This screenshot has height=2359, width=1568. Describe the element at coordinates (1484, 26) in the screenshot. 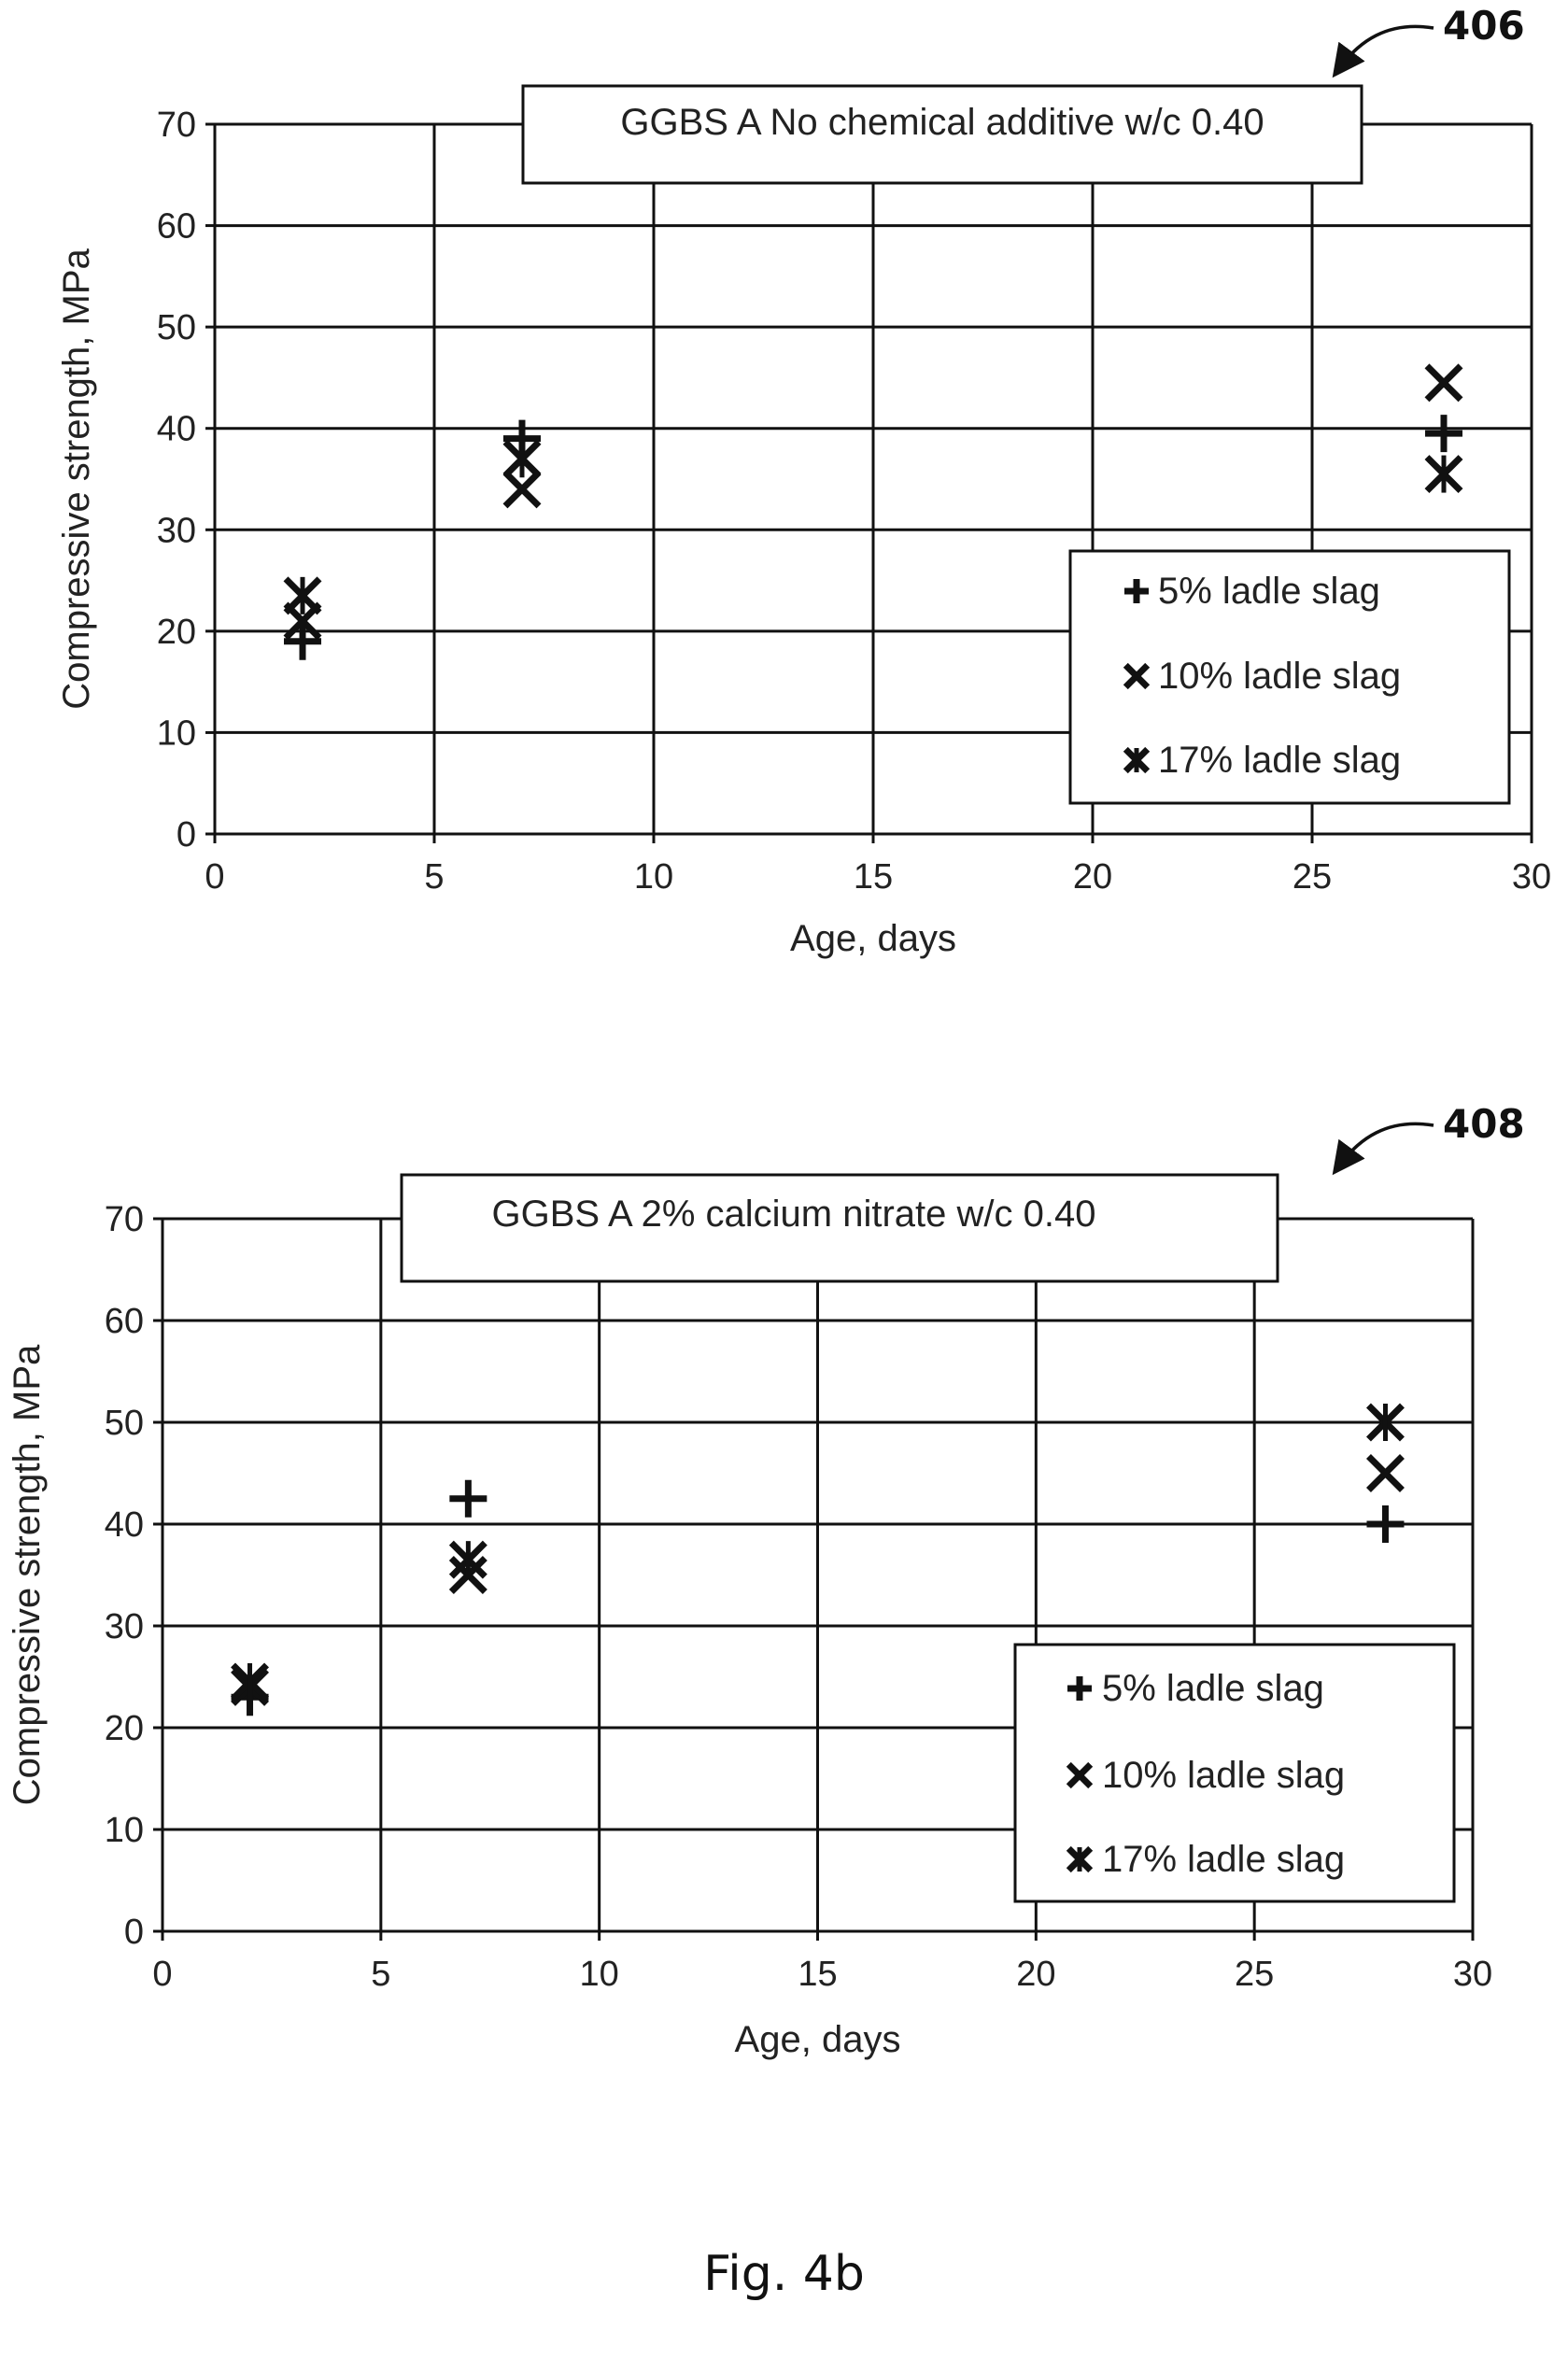

I see `reference-label: 406` at that location.